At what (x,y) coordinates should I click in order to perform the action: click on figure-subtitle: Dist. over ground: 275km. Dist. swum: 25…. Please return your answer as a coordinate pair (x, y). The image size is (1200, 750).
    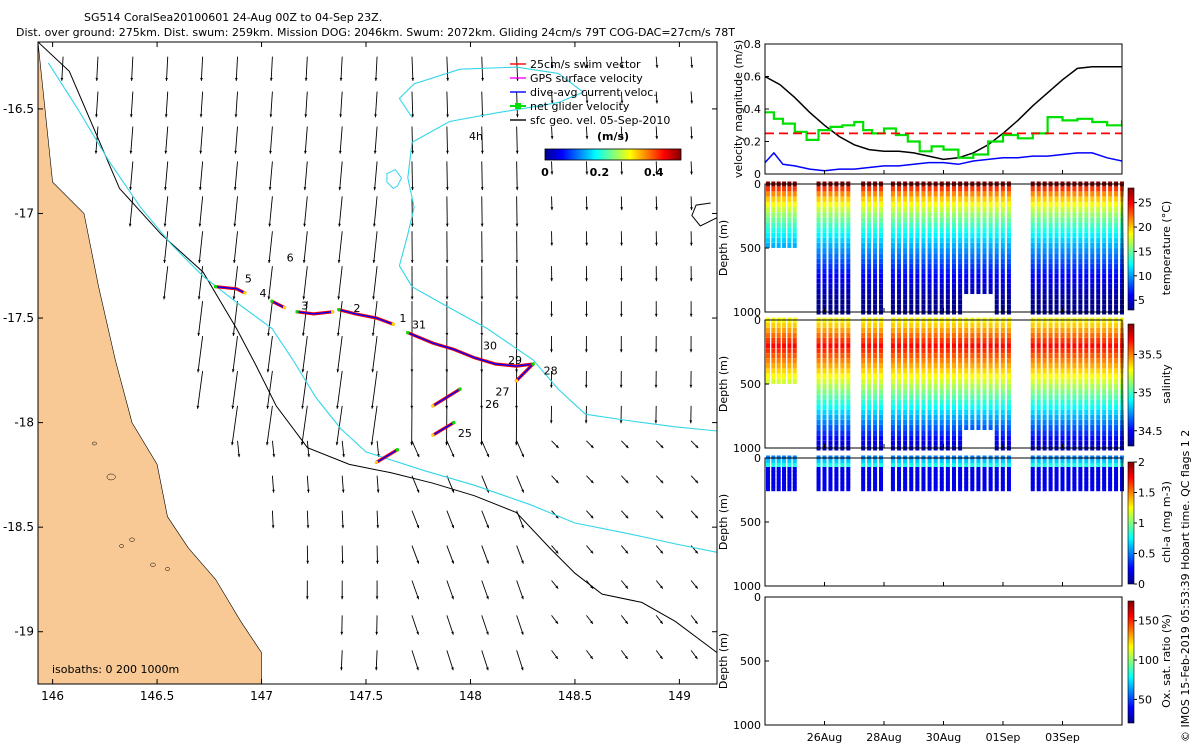
    Looking at the image, I should click on (375, 32).